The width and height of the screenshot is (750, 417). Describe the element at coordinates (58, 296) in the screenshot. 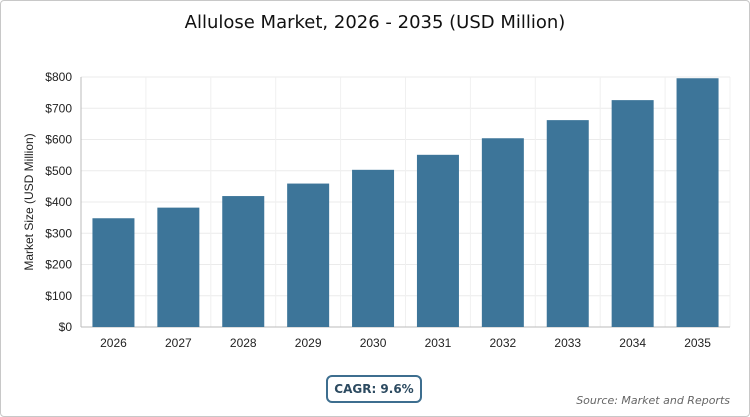

I see `y-tick-label: $100` at that location.